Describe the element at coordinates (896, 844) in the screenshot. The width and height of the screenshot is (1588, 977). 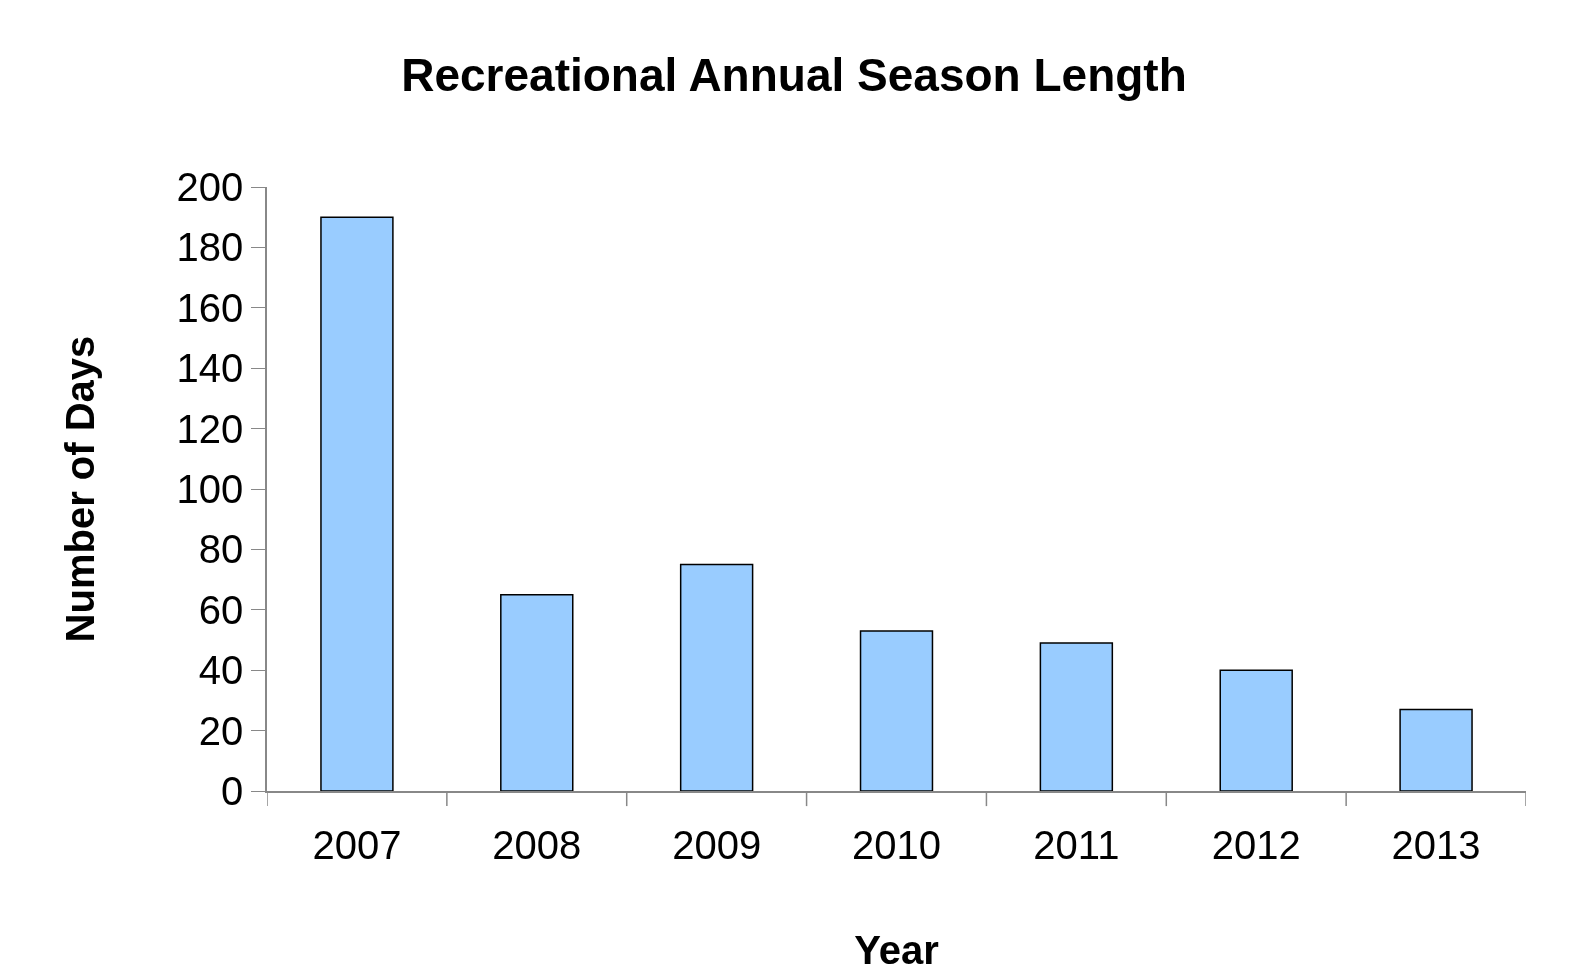
I see `x-tick-label: 2010` at that location.